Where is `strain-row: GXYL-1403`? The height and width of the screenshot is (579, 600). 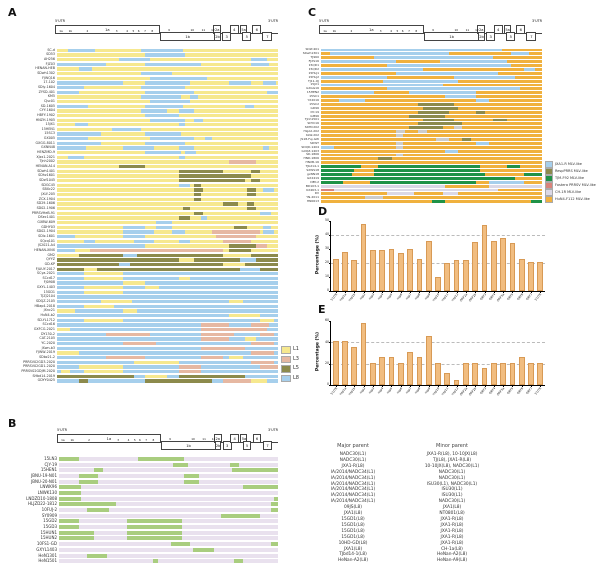 strain-row: GXYL-1403 is located at coordinates (143, 287).